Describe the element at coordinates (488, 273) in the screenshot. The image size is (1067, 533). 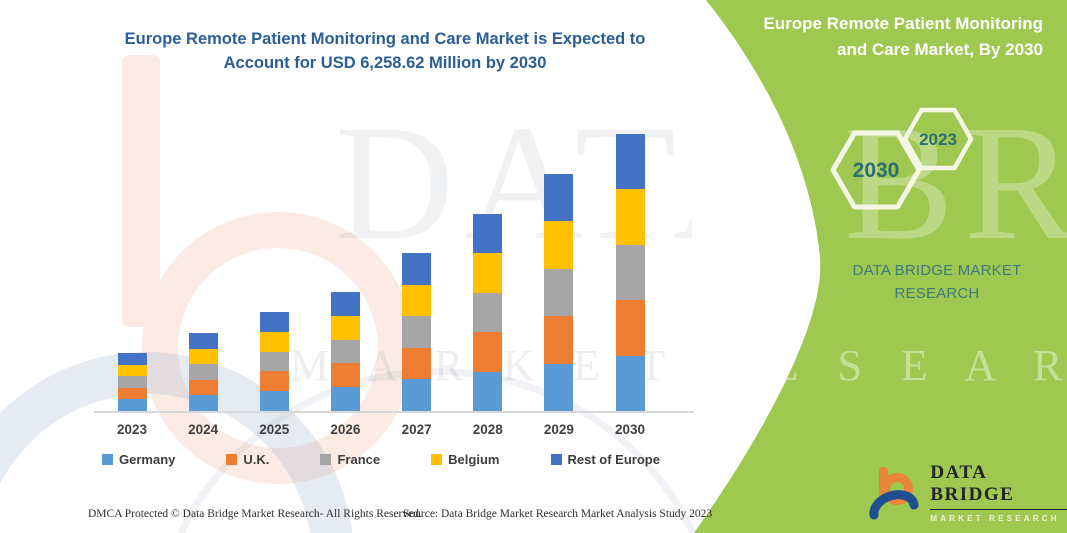
I see `bar-segment-2028-belgium` at that location.